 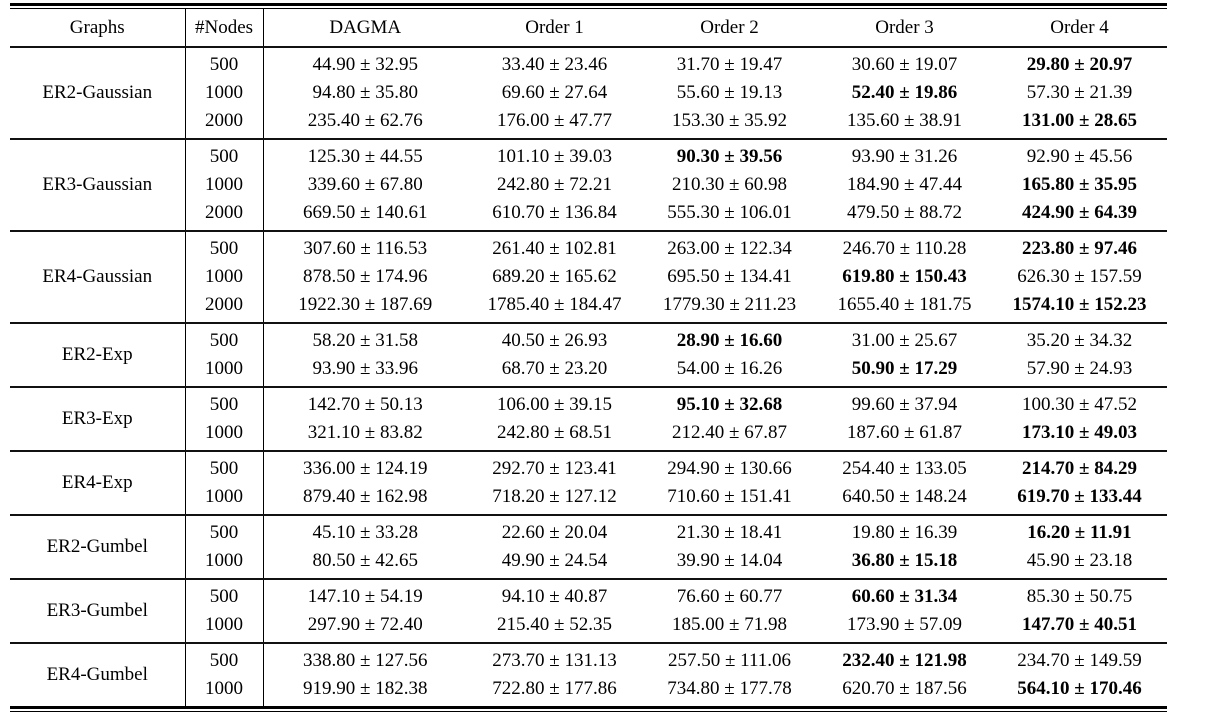 I want to click on graph-name: ER2-Gaussian, so click(x=97, y=93).